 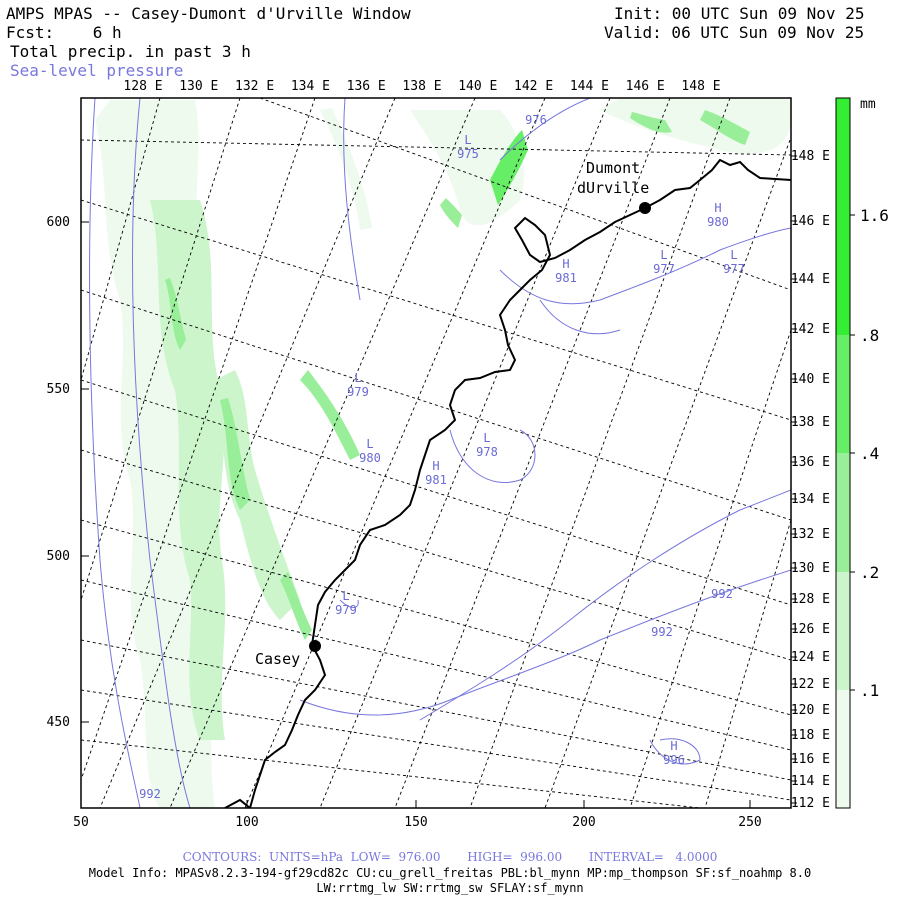 What do you see at coordinates (739, 13) in the screenshot?
I see `init-time: Init: 00 UTC Sun 09 Nov 25` at bounding box center [739, 13].